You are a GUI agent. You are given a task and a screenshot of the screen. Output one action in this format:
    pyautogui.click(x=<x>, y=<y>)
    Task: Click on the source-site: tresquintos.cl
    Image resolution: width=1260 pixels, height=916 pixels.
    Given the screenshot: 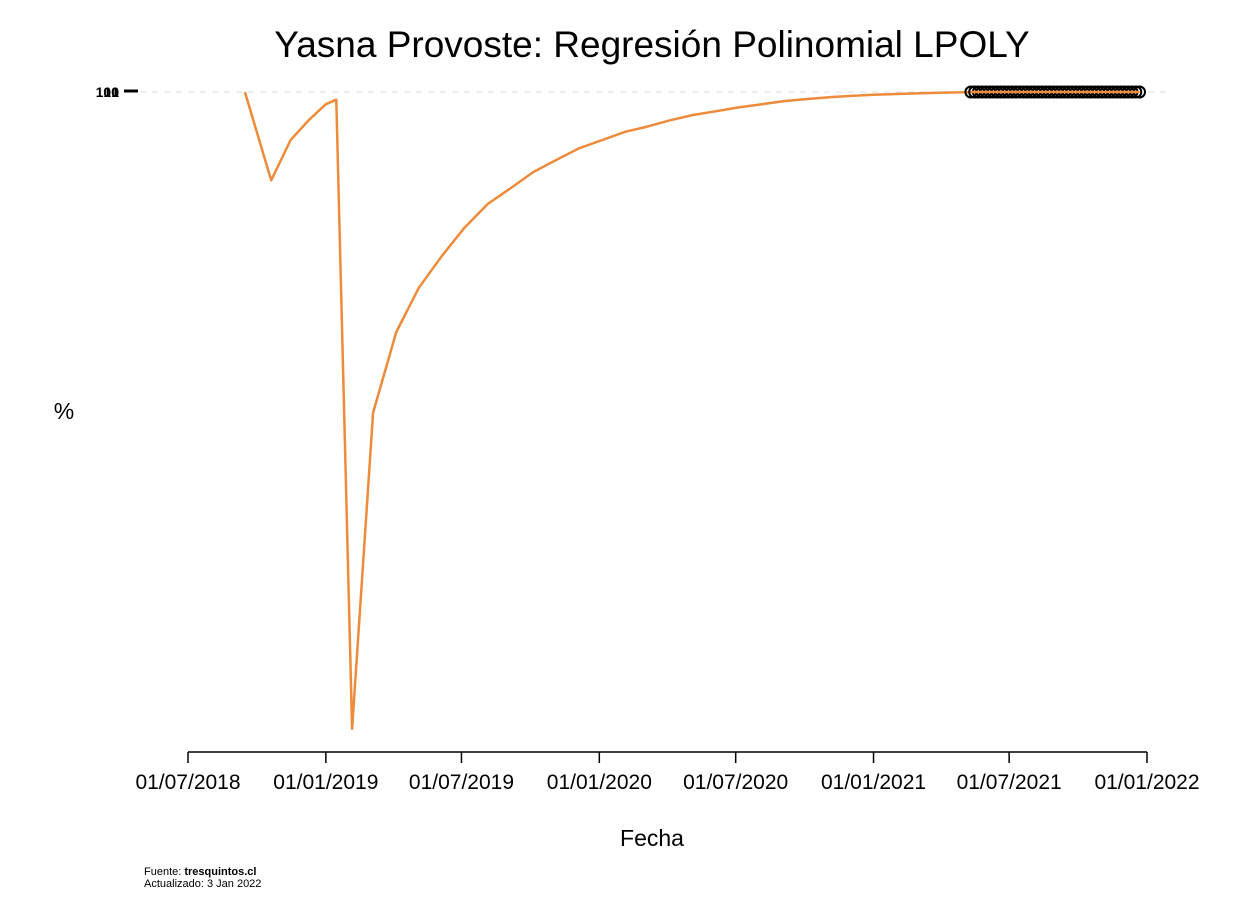 What is the action you would take?
    pyautogui.click(x=220, y=872)
    